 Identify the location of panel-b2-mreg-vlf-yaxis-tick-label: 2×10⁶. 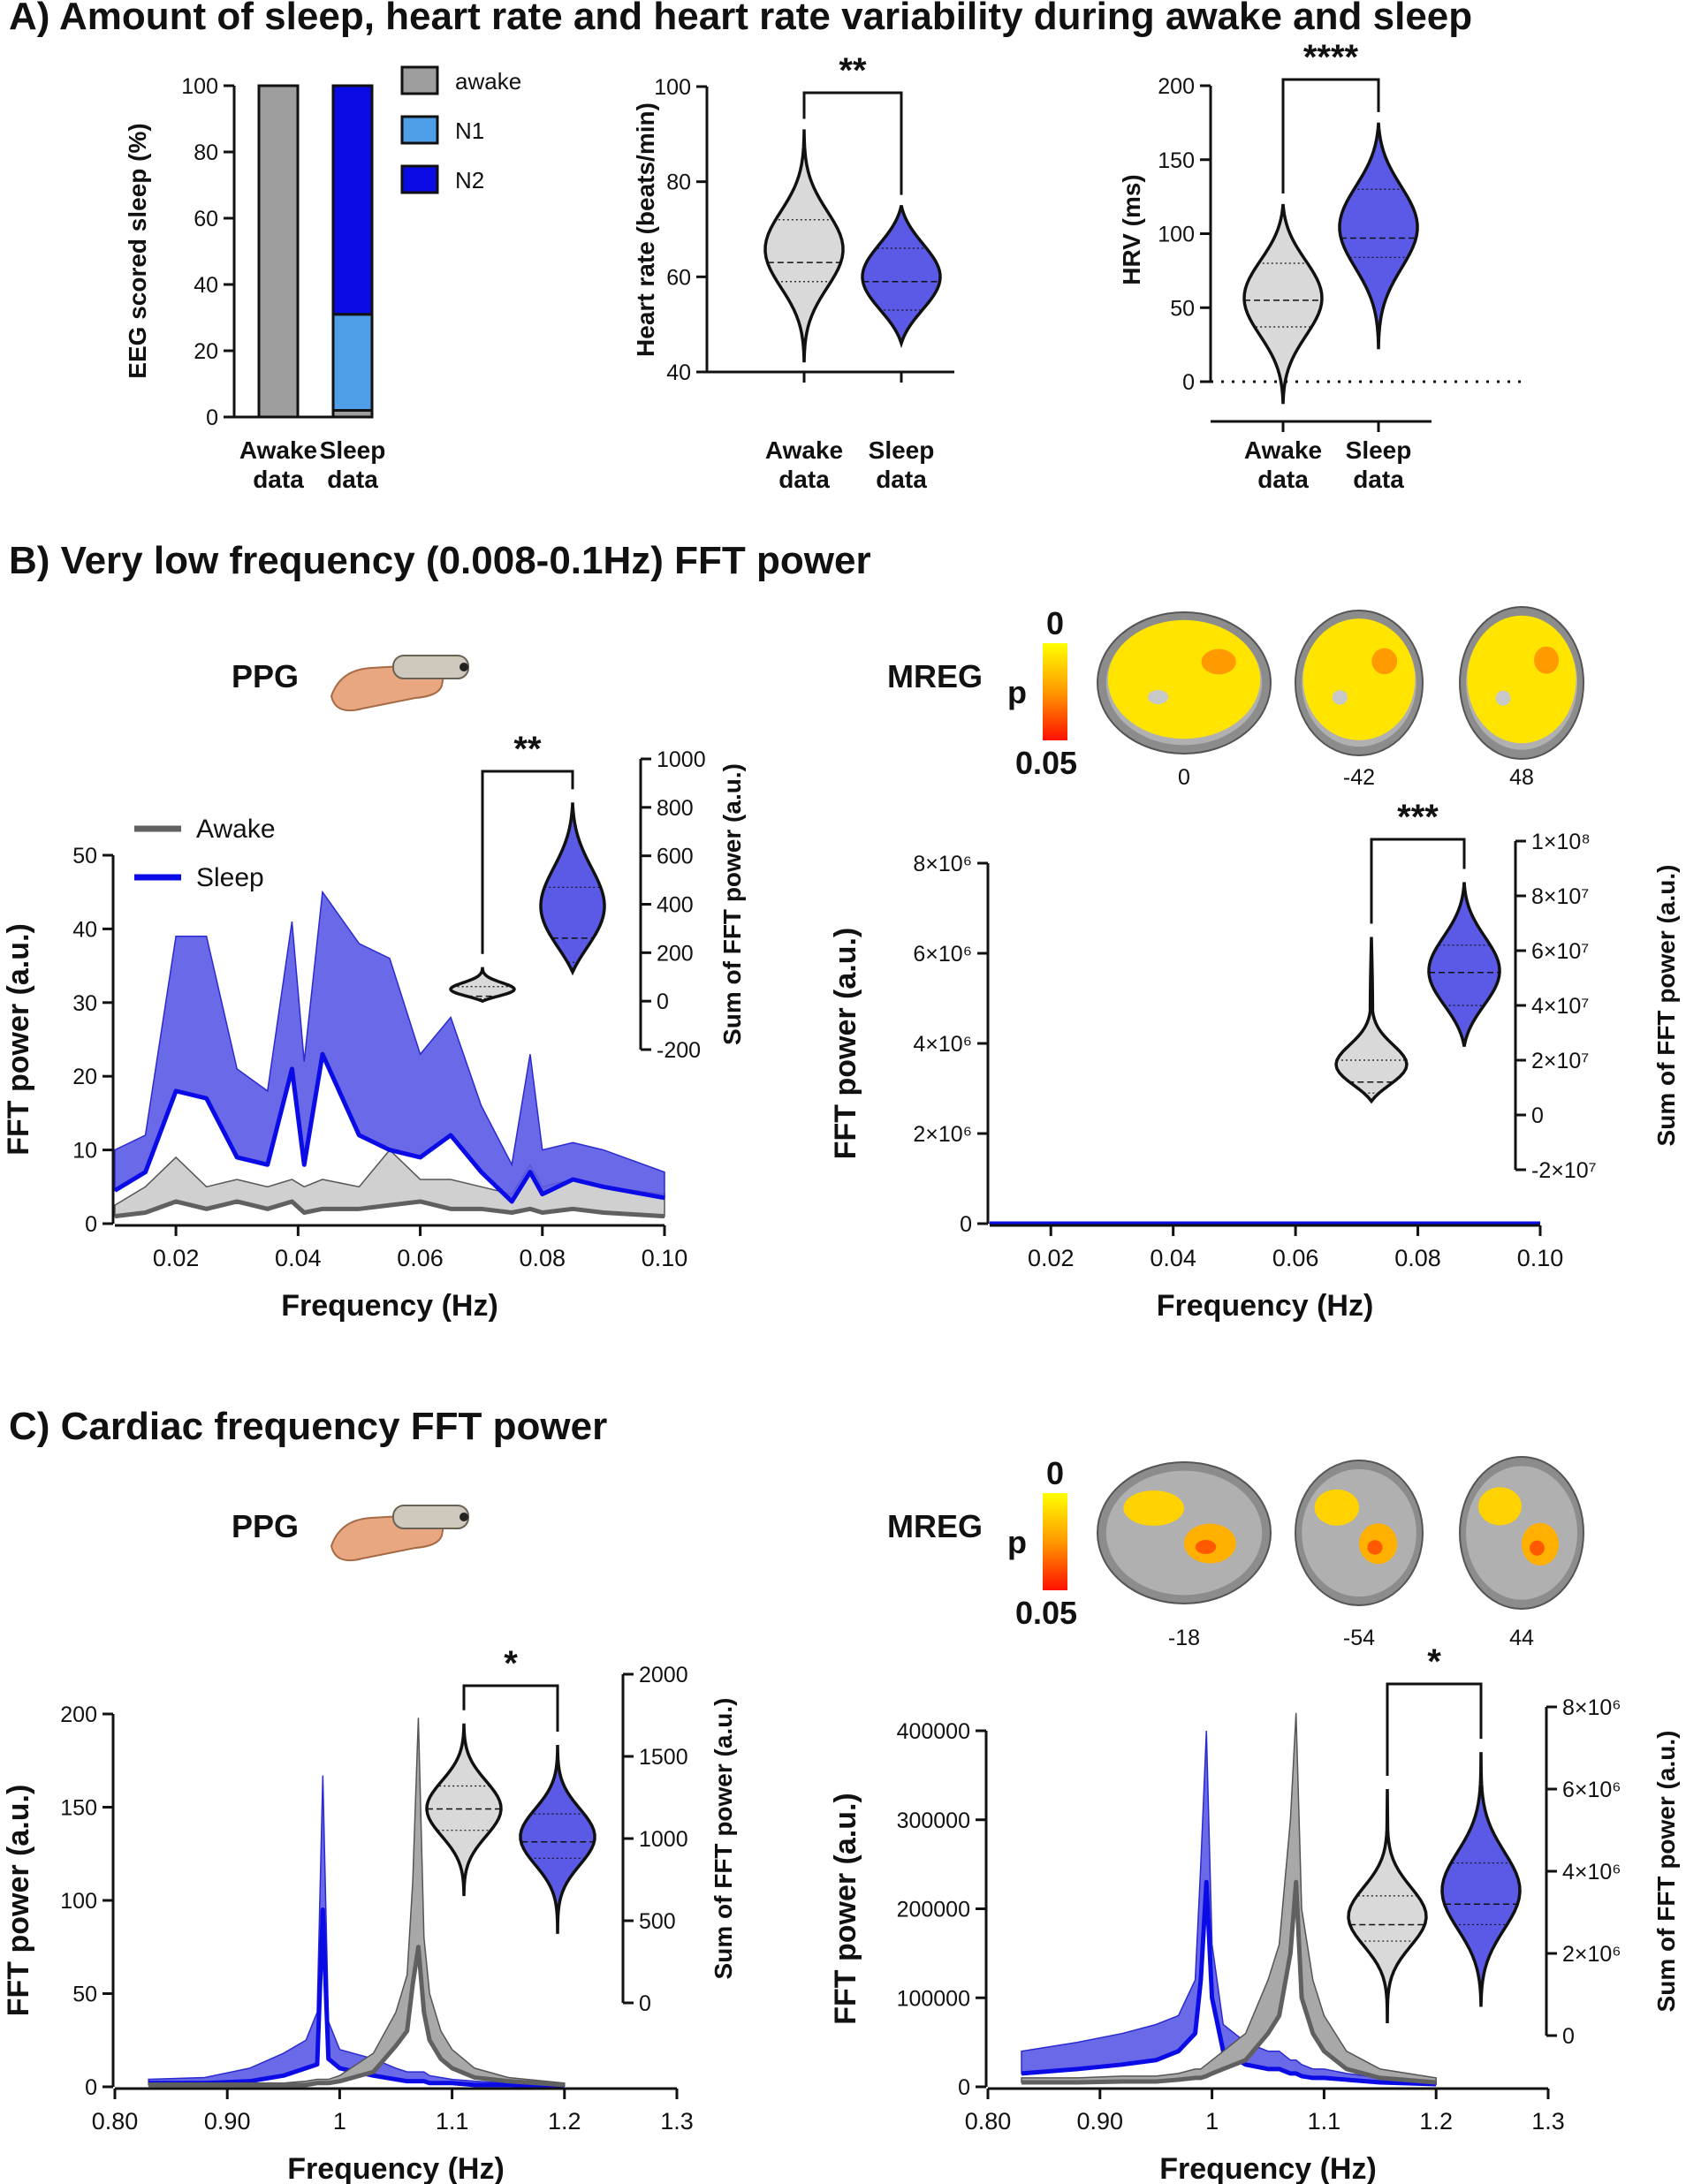
(942, 1135).